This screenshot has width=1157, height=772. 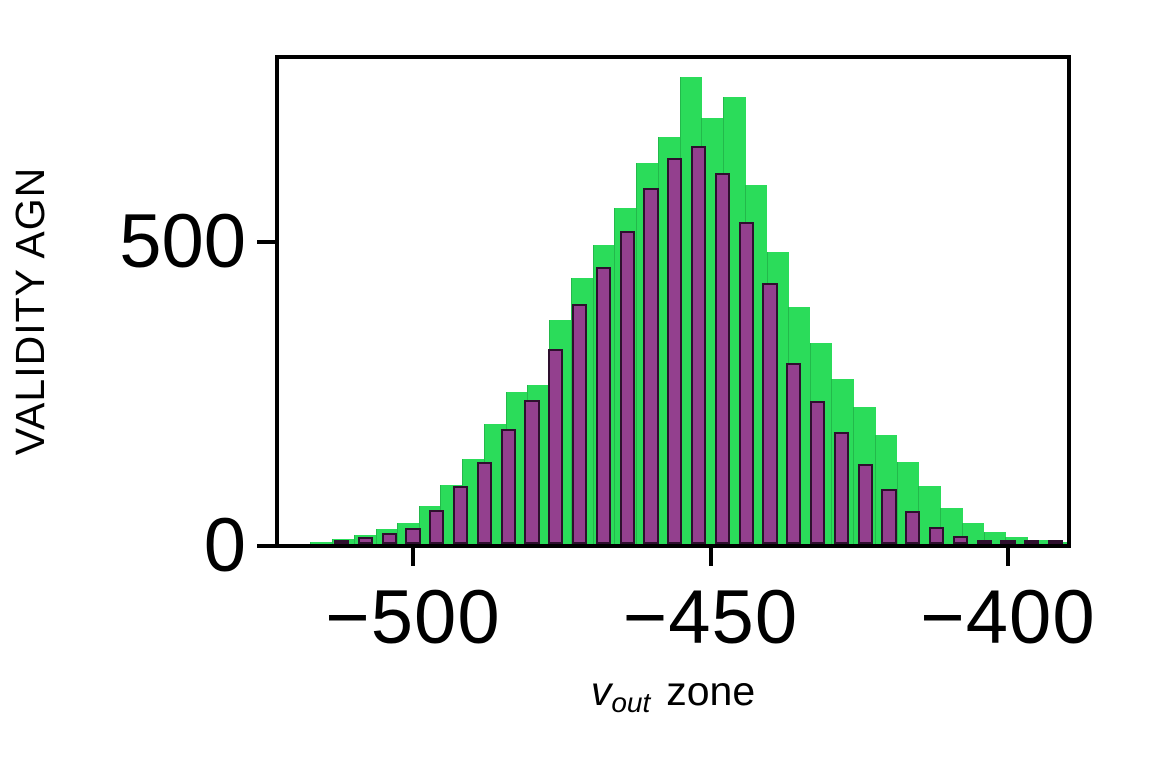 What do you see at coordinates (30, 311) in the screenshot?
I see `y-axis-label: VALIDITY AGN` at bounding box center [30, 311].